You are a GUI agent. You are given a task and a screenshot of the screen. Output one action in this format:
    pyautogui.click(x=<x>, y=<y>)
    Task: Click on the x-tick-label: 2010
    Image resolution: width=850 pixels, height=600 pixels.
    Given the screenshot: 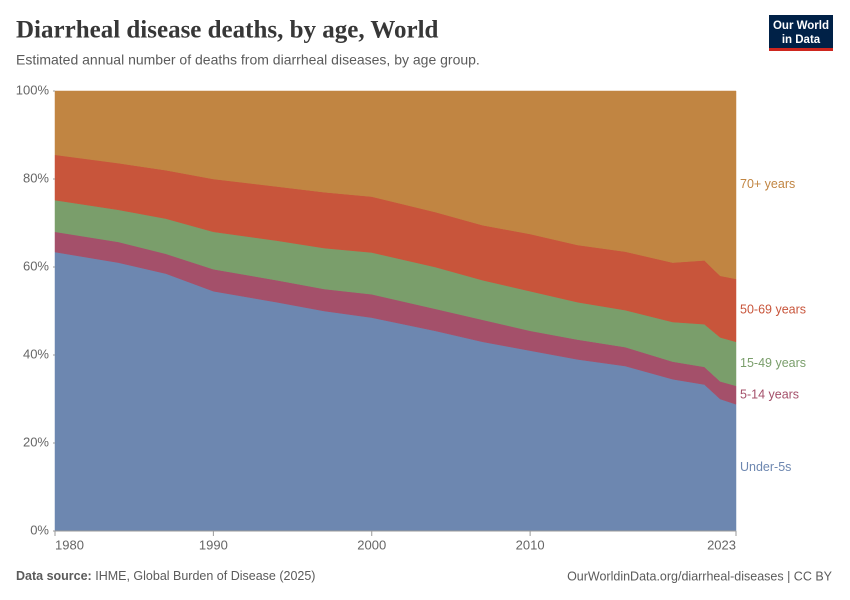 What is the action you would take?
    pyautogui.click(x=530, y=544)
    